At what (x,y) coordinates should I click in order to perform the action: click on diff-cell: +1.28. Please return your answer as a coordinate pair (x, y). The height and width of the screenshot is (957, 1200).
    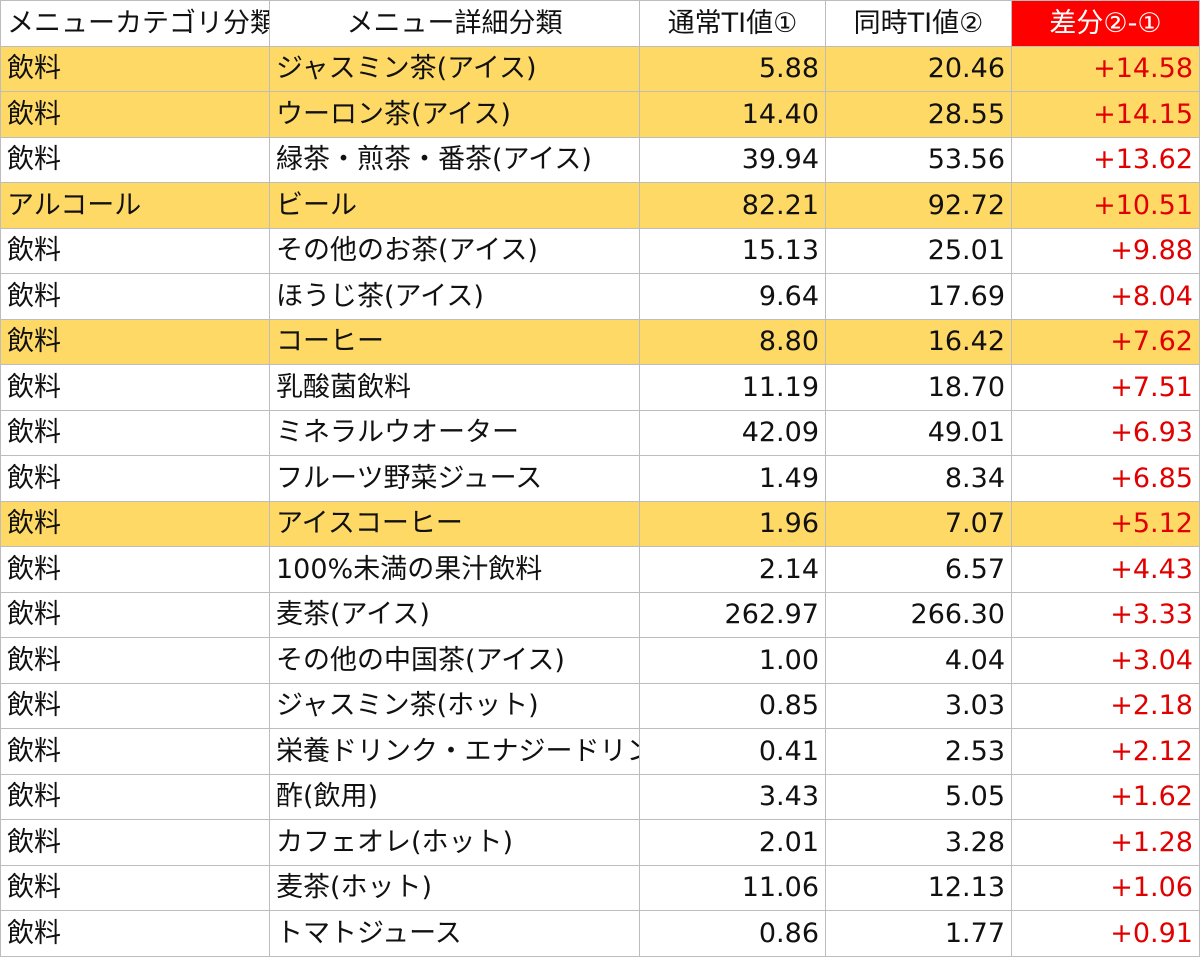
    Looking at the image, I should click on (1105, 842).